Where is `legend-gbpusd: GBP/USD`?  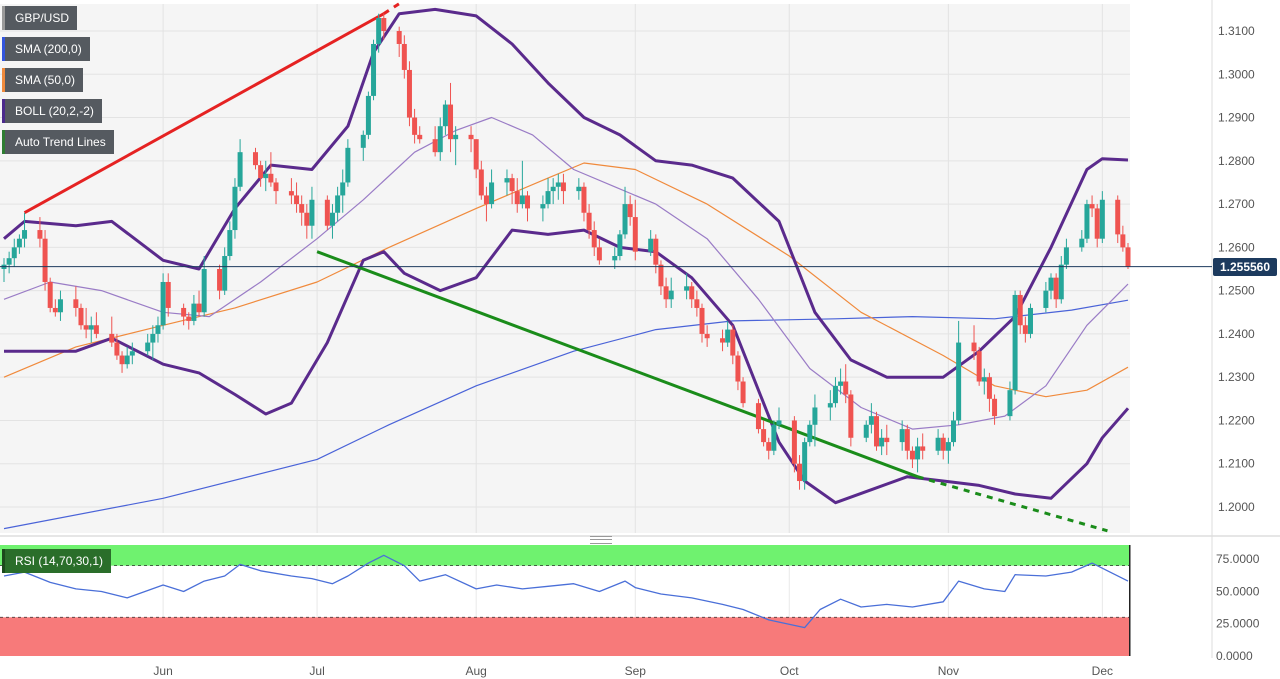 legend-gbpusd: GBP/USD is located at coordinates (40, 18).